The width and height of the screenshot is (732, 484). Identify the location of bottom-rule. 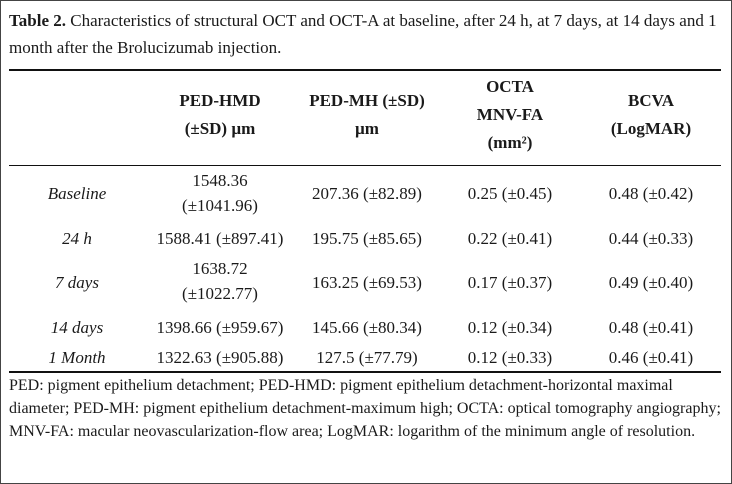
(365, 372).